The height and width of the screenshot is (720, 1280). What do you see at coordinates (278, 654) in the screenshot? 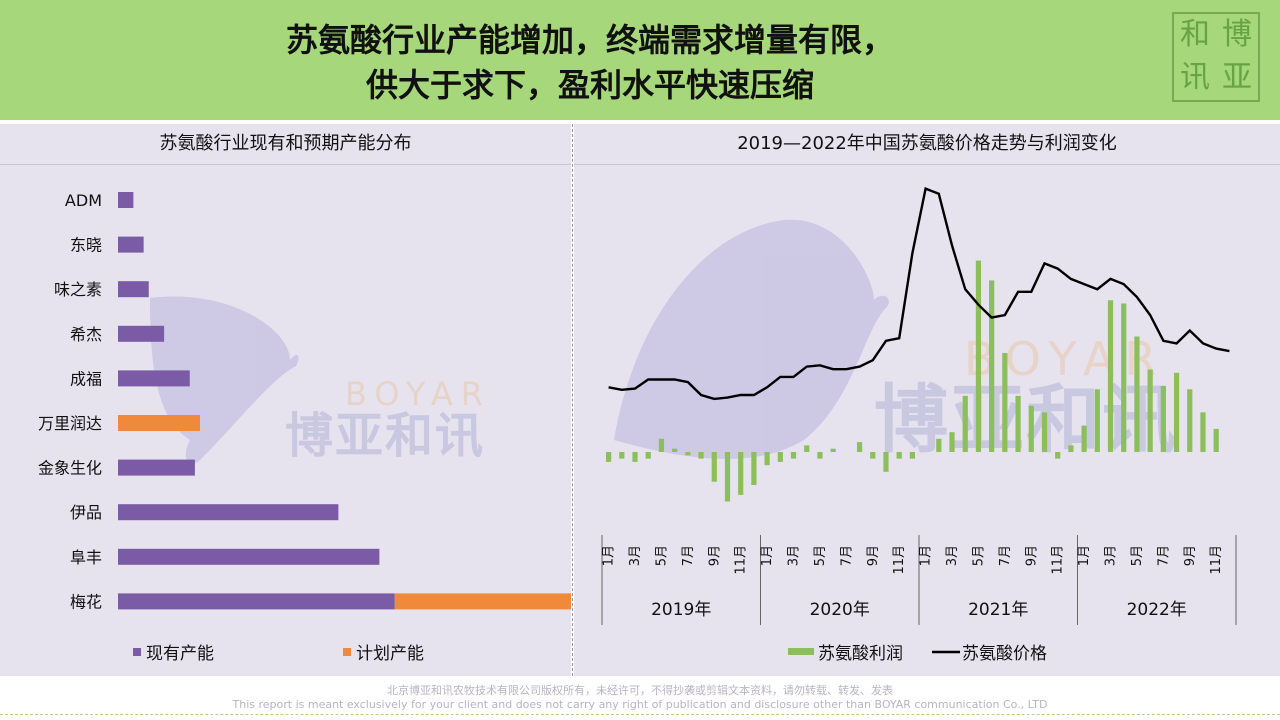
I see `capacity-legend: 现有产能 计划产能` at bounding box center [278, 654].